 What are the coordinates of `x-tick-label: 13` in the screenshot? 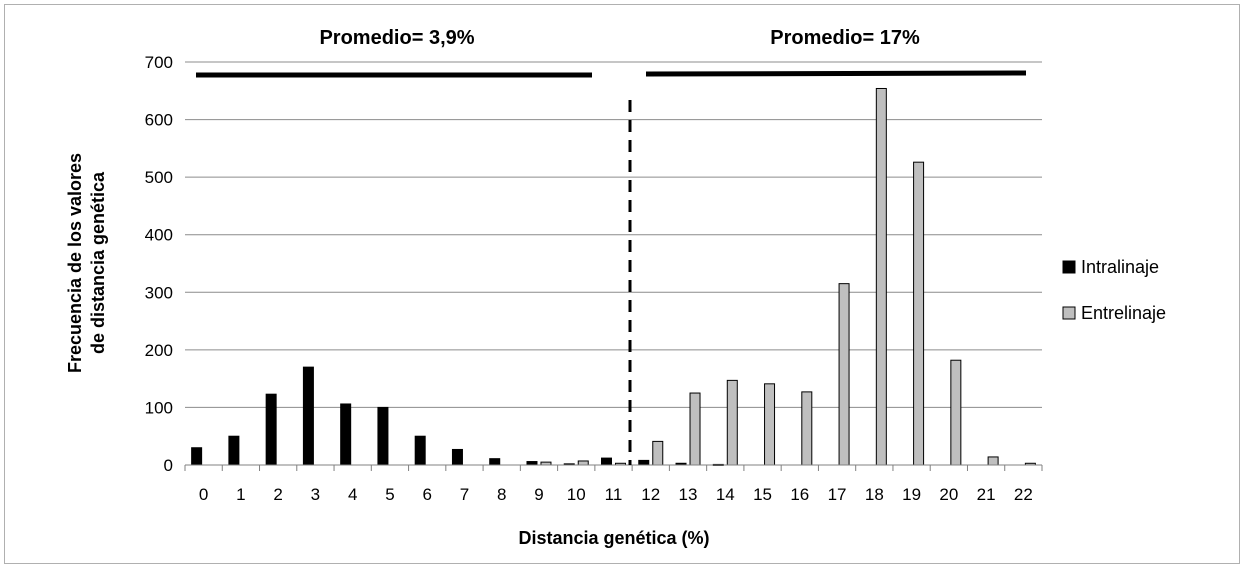 It's located at (688, 494).